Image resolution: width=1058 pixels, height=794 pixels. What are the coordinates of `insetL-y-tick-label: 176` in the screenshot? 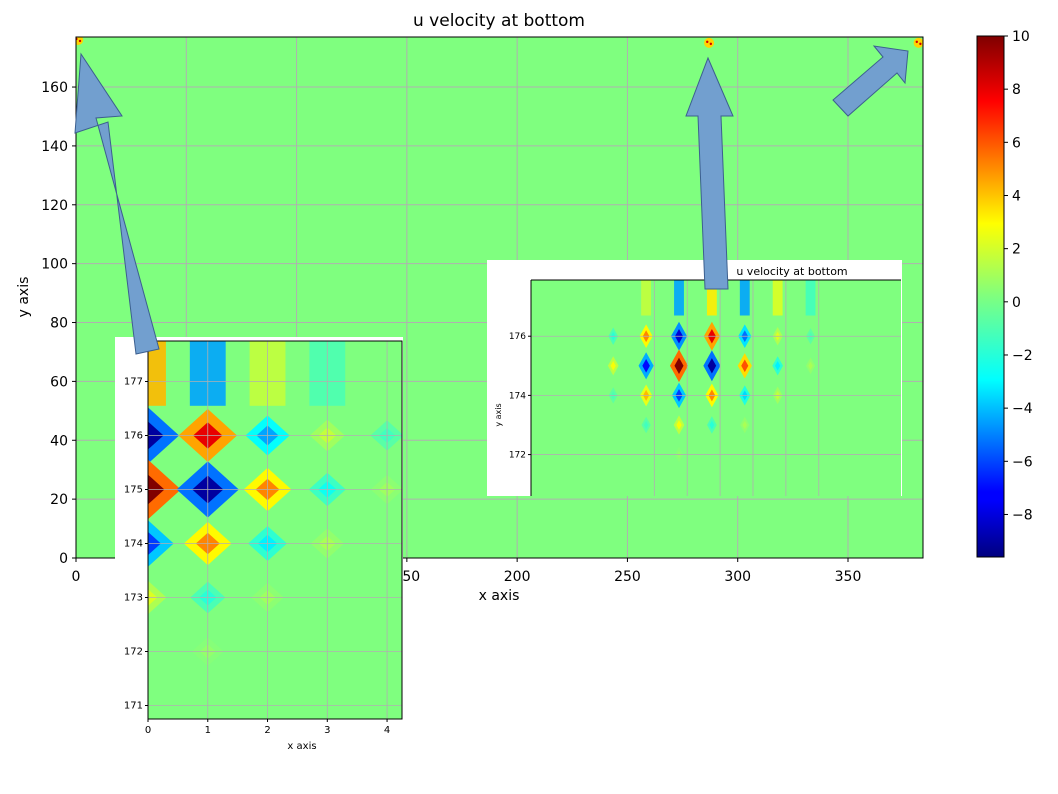 It's located at (133, 436).